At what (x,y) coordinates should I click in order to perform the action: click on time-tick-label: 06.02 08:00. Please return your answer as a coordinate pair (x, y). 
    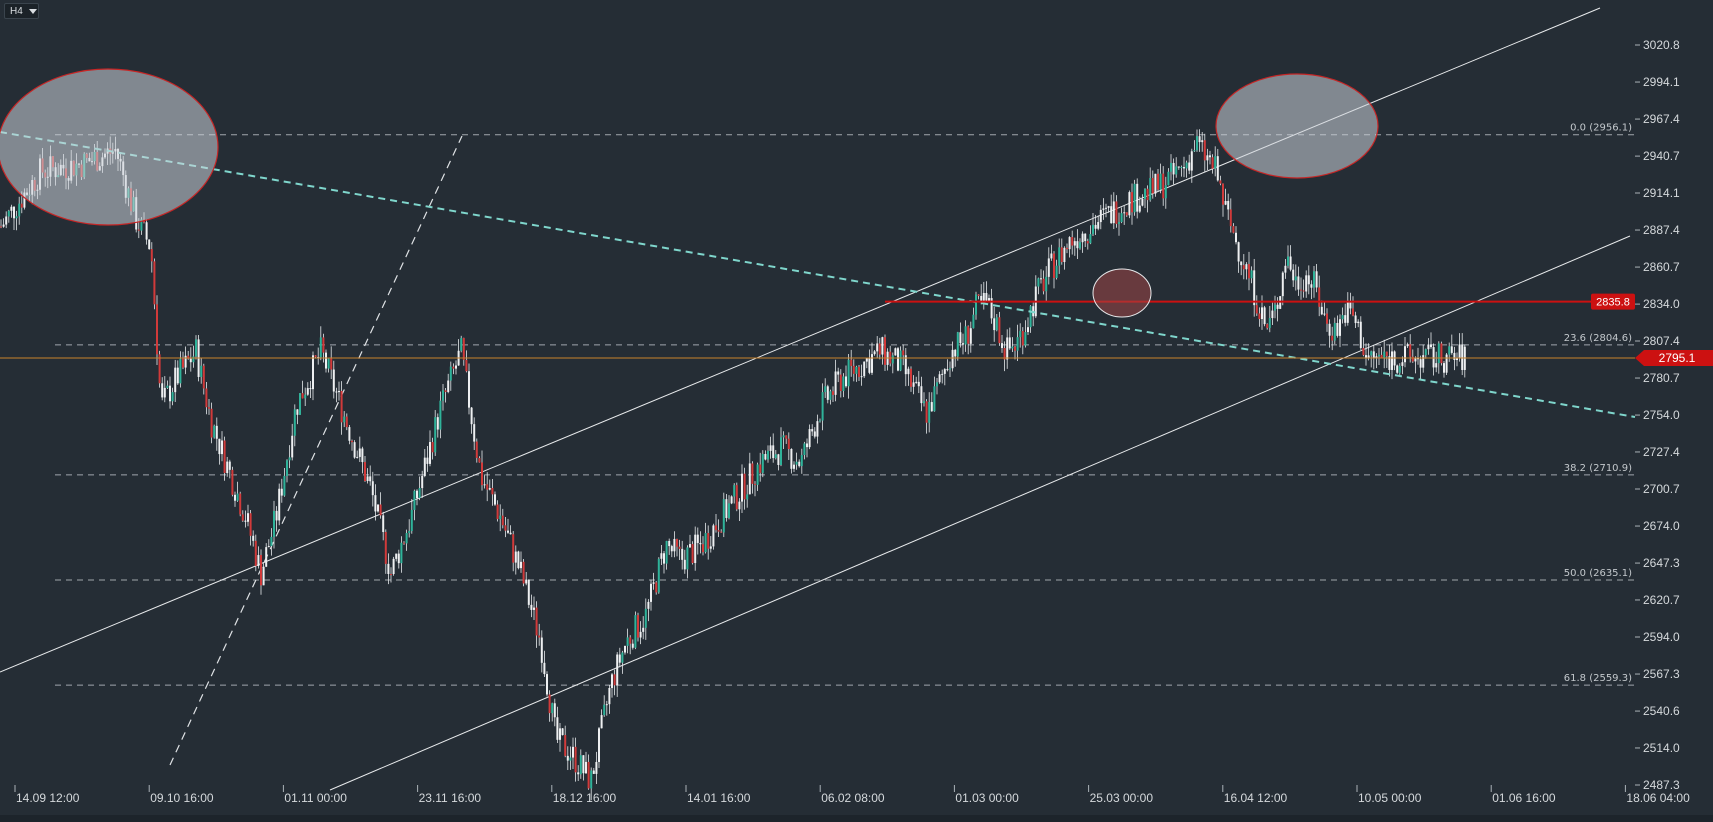
    Looking at the image, I should click on (853, 798).